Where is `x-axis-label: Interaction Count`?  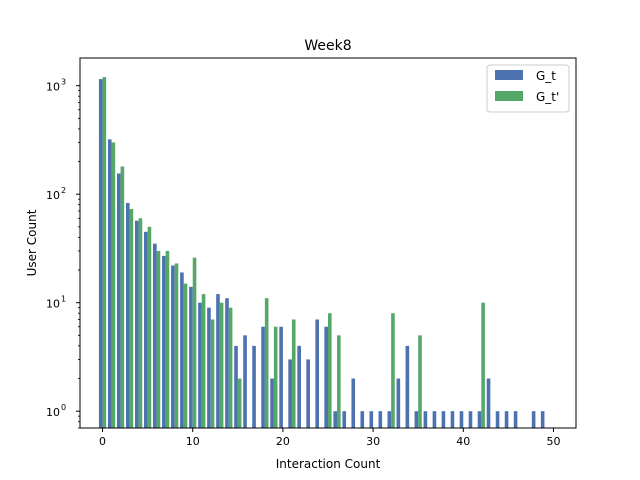 x-axis-label: Interaction Count is located at coordinates (328, 464).